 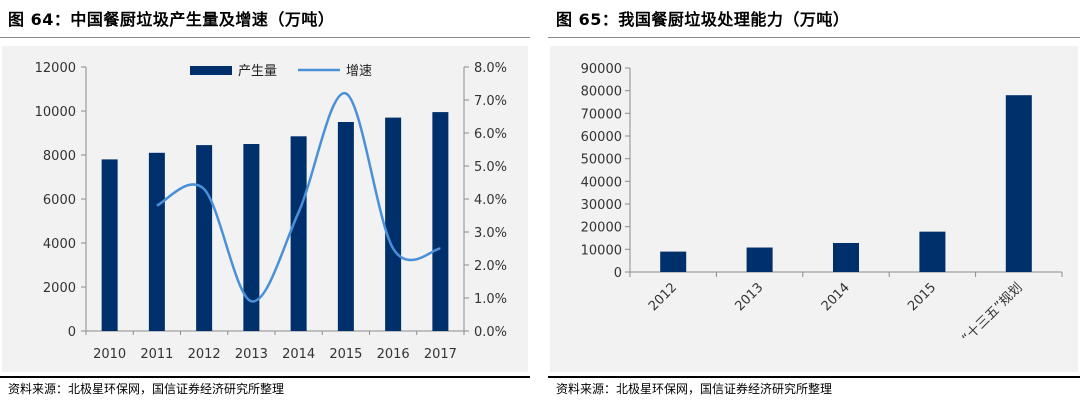 I want to click on figure-title: 图 65：我国餐厨垃圾处理能力（万吨）, so click(x=703, y=19).